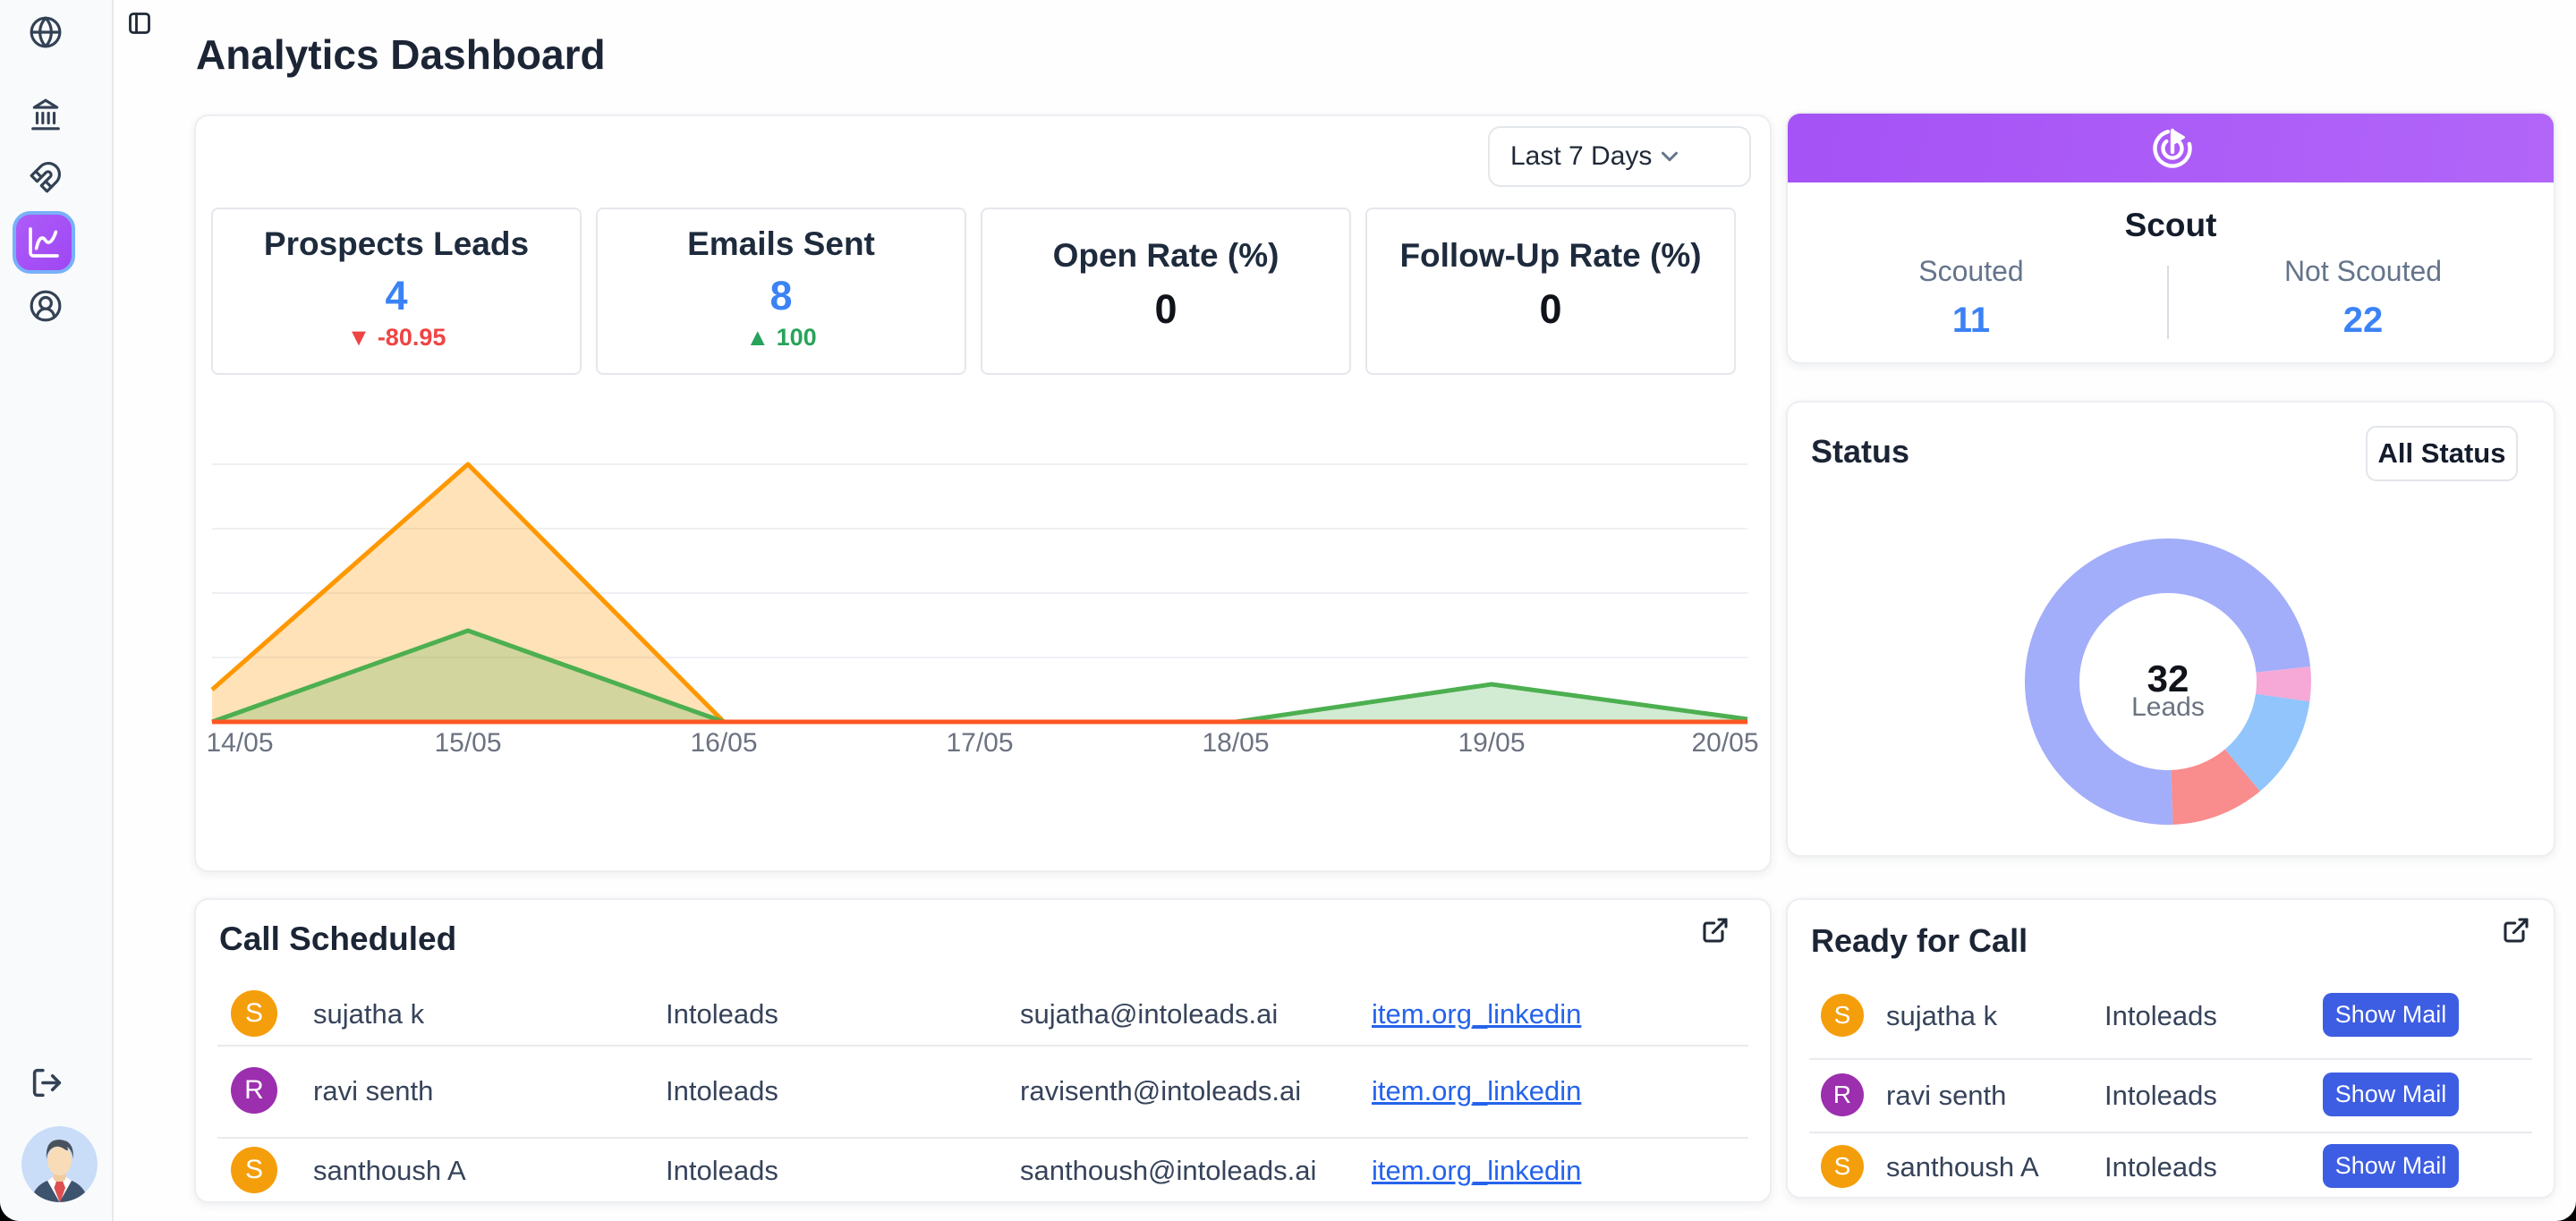 This screenshot has height=1221, width=2576. What do you see at coordinates (467, 743) in the screenshot?
I see `svg-text: 15/05` at bounding box center [467, 743].